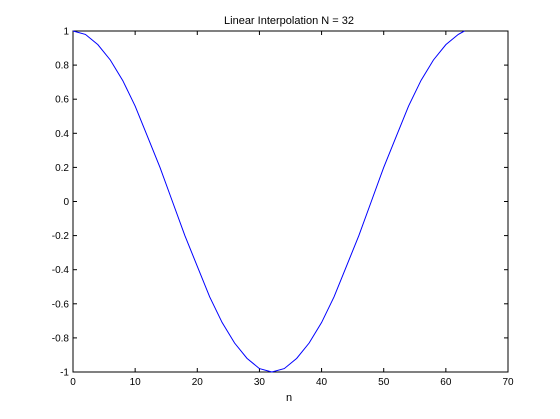  What do you see at coordinates (73, 382) in the screenshot?
I see `x-tick-label: 0` at bounding box center [73, 382].